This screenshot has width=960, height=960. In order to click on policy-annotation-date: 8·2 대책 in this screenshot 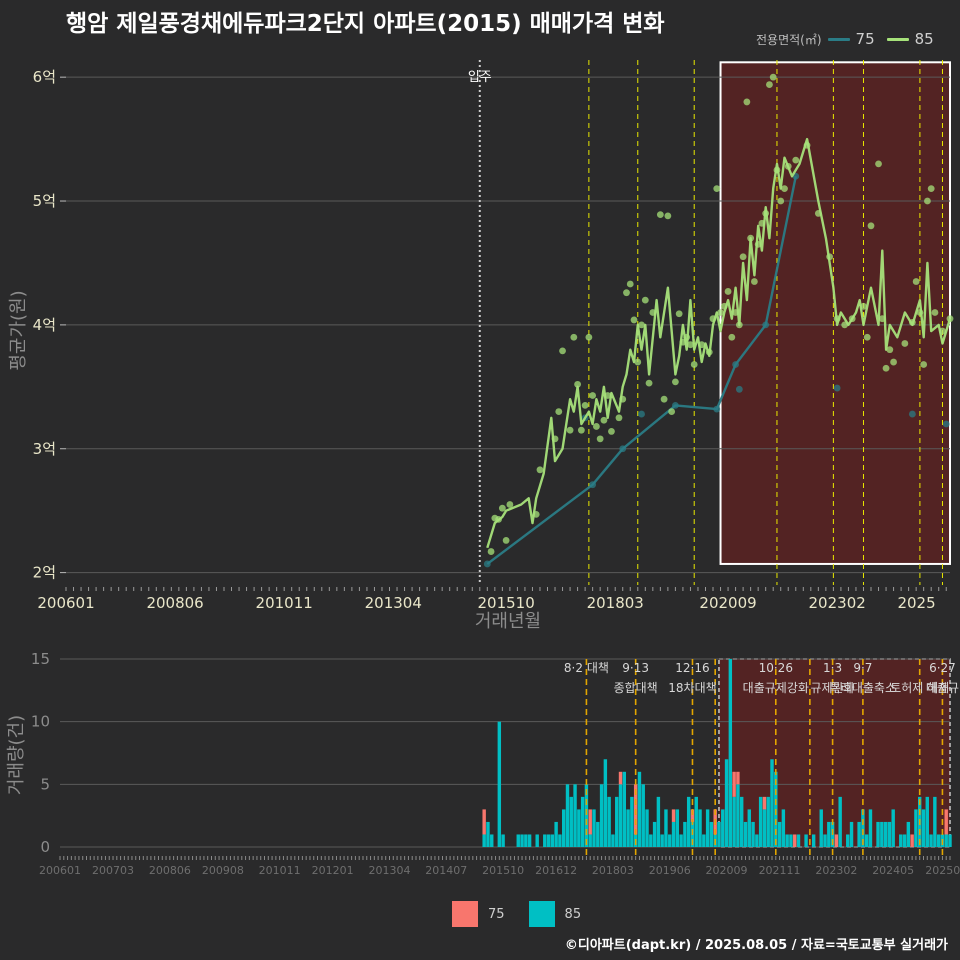, I will do `click(586, 667)`.